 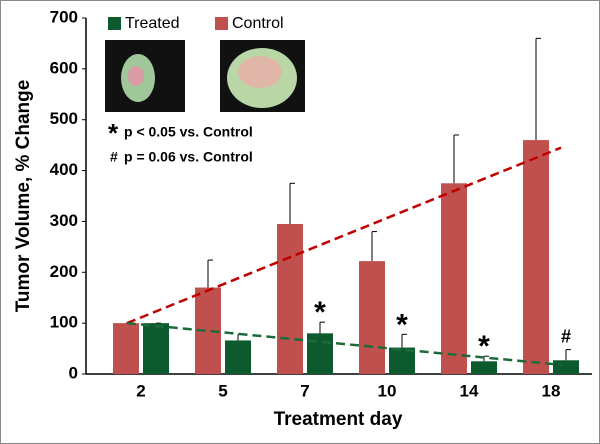 I want to click on legend-label: Treated, so click(x=152, y=23).